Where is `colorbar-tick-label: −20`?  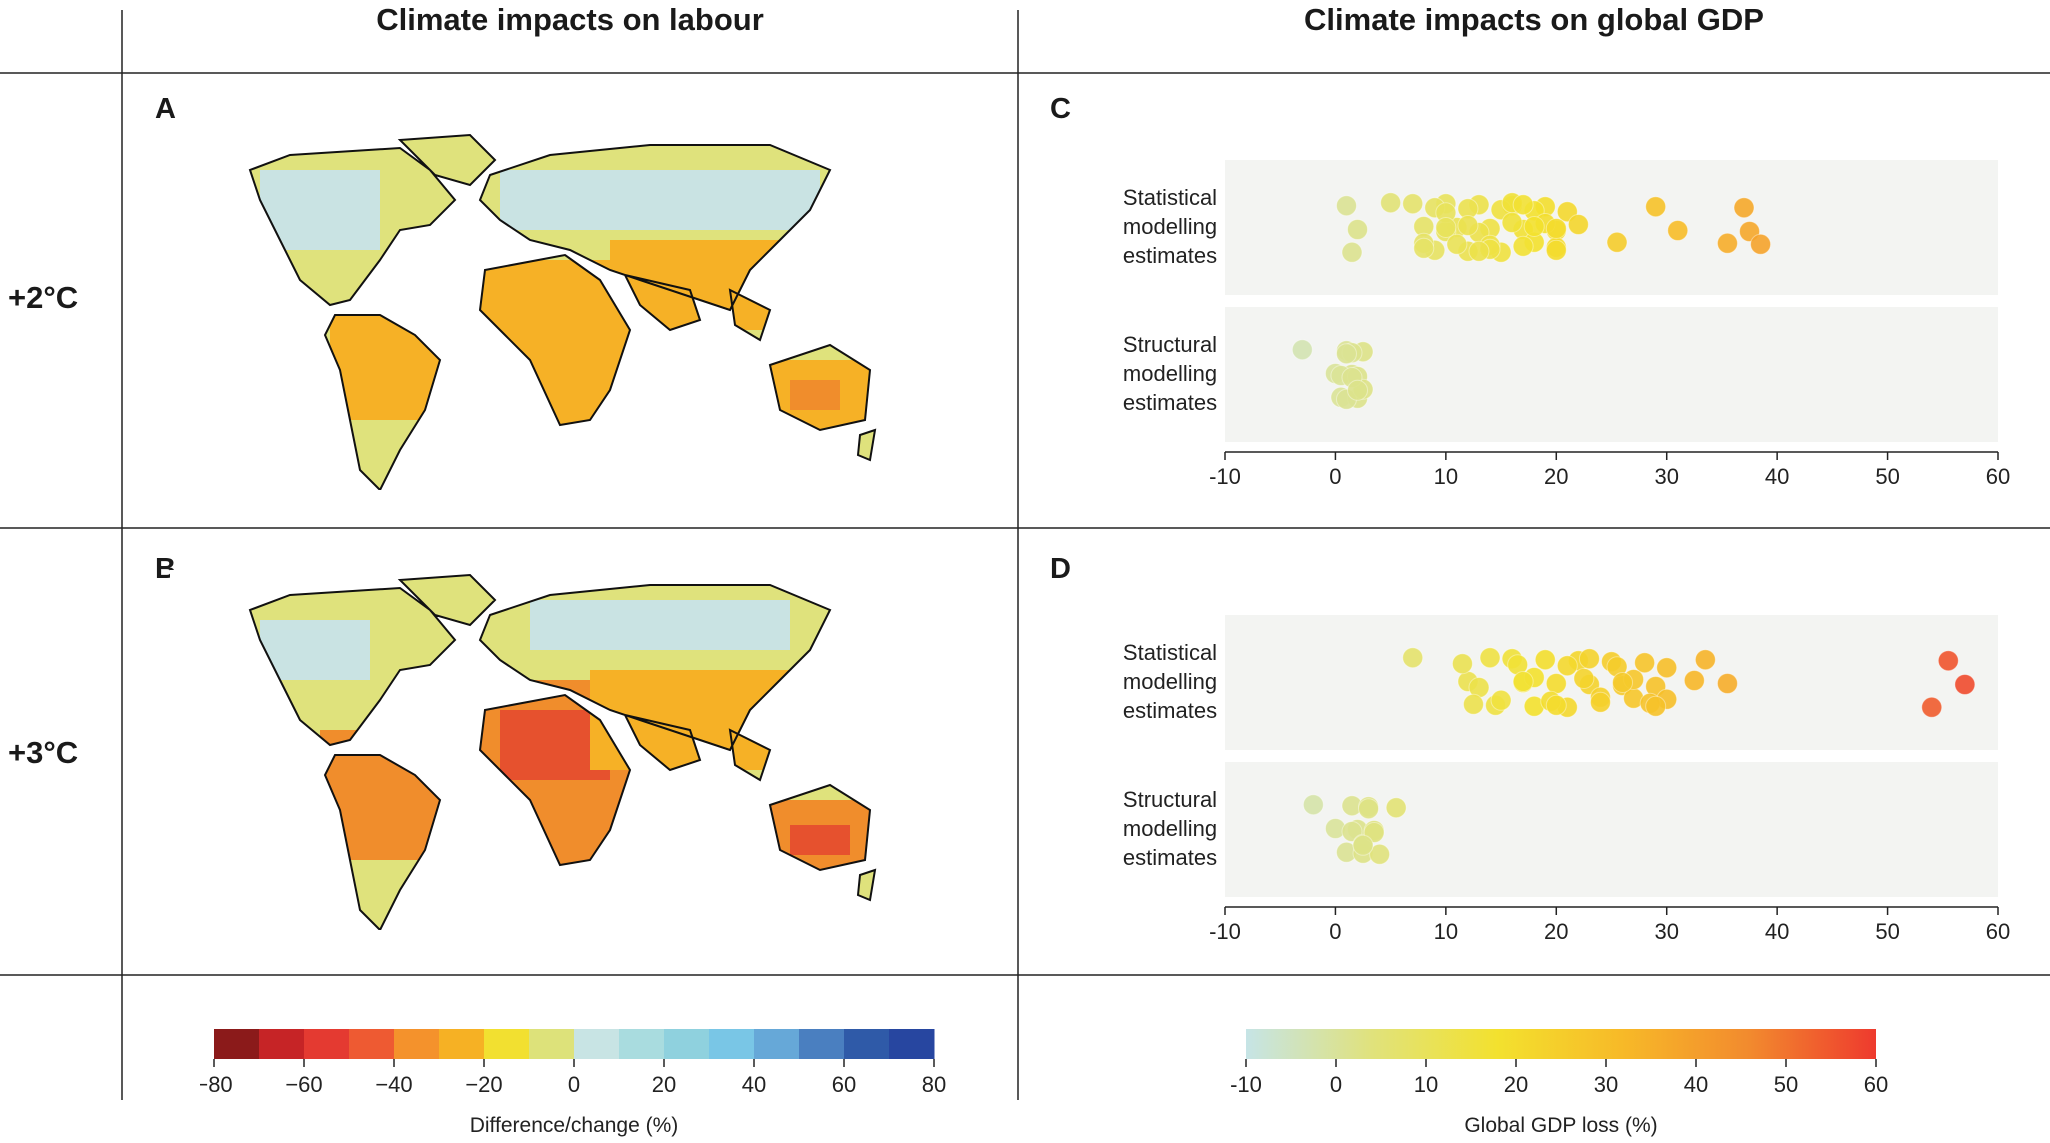 colorbar-tick-label: −20 is located at coordinates (483, 1084).